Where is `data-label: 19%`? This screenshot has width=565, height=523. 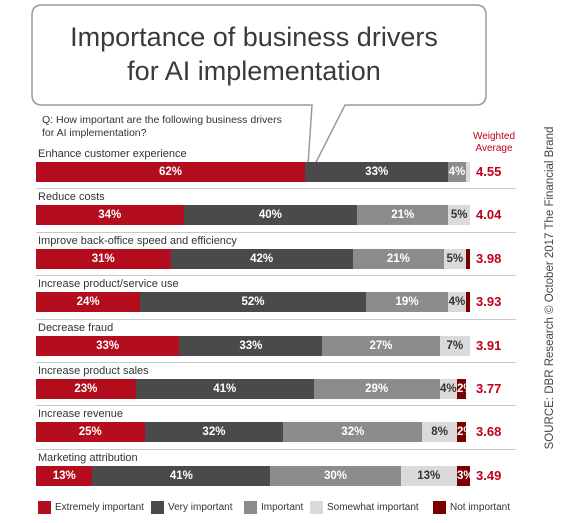 data-label: 19% is located at coordinates (407, 302).